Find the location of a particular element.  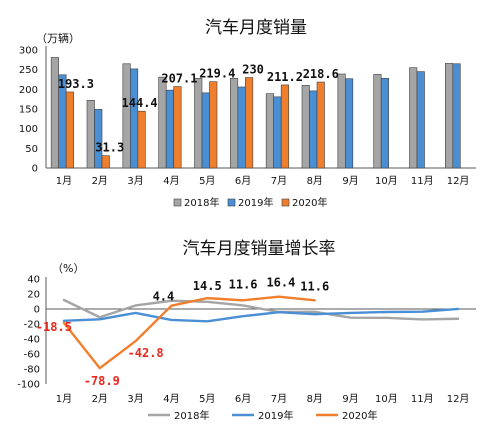

line-y-tick-label: -100 is located at coordinates (28, 385).